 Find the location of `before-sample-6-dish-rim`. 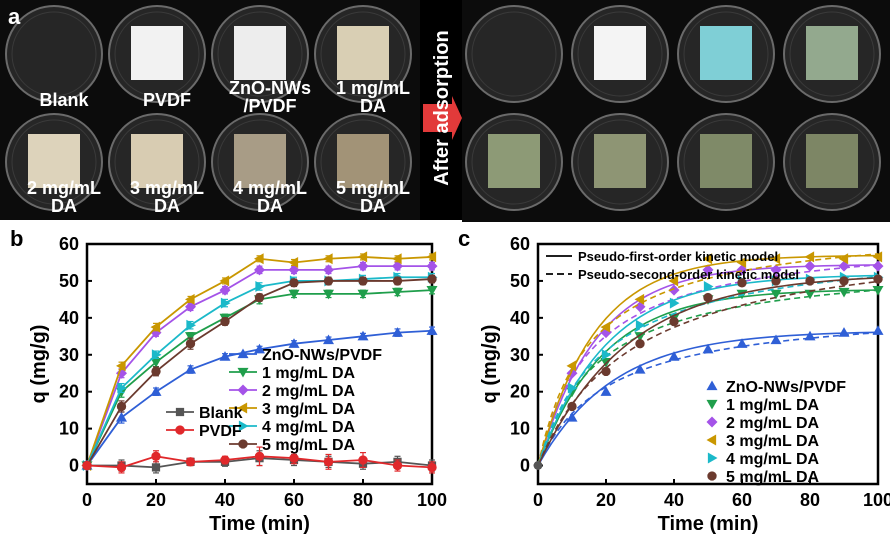

before-sample-6-dish-rim is located at coordinates (157, 162).